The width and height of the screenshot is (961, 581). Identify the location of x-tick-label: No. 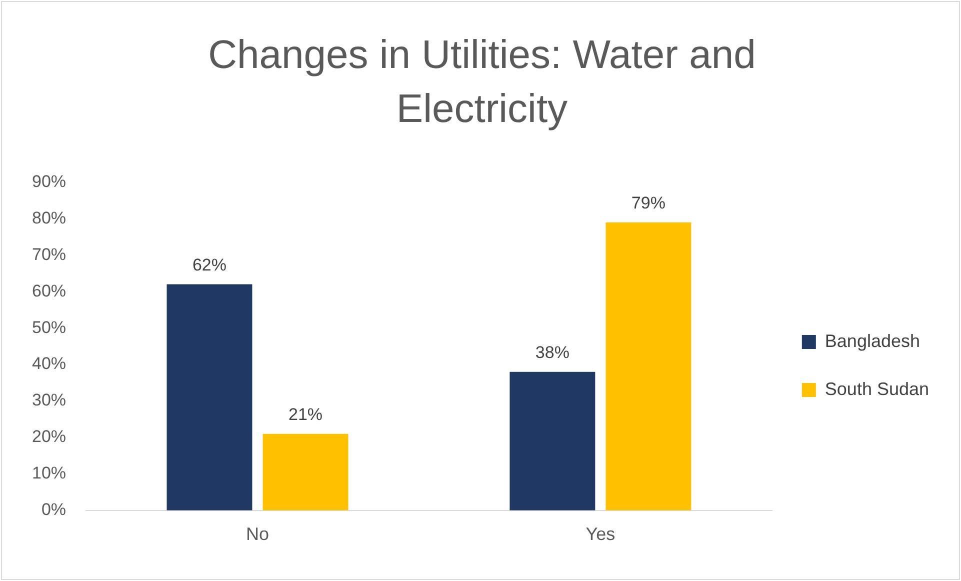
(258, 534).